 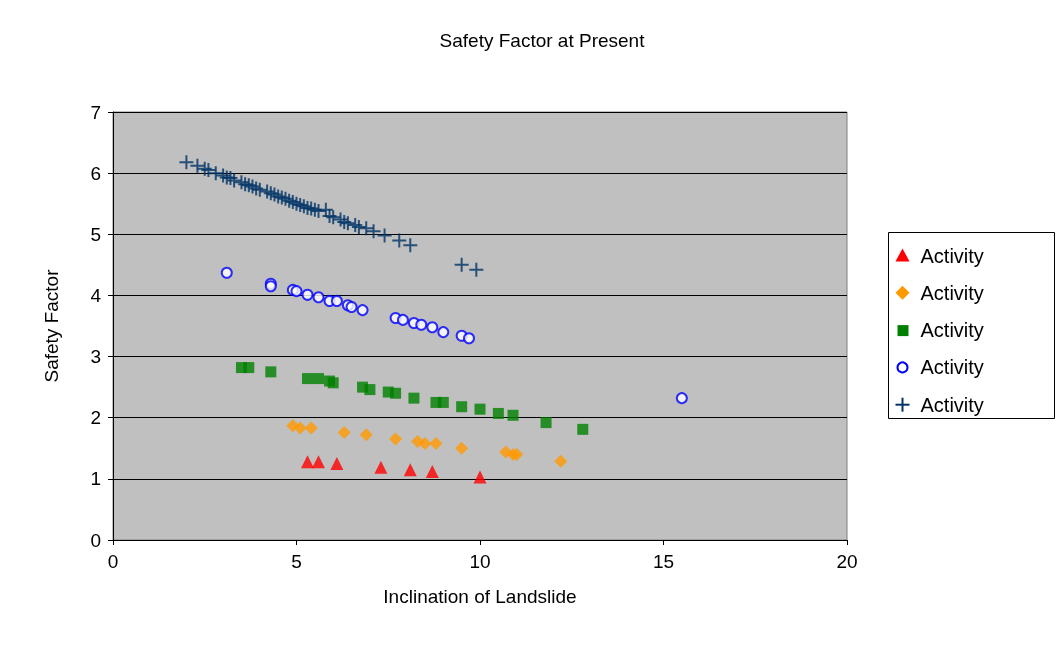 I want to click on y-tick-label: 6, so click(x=95, y=173).